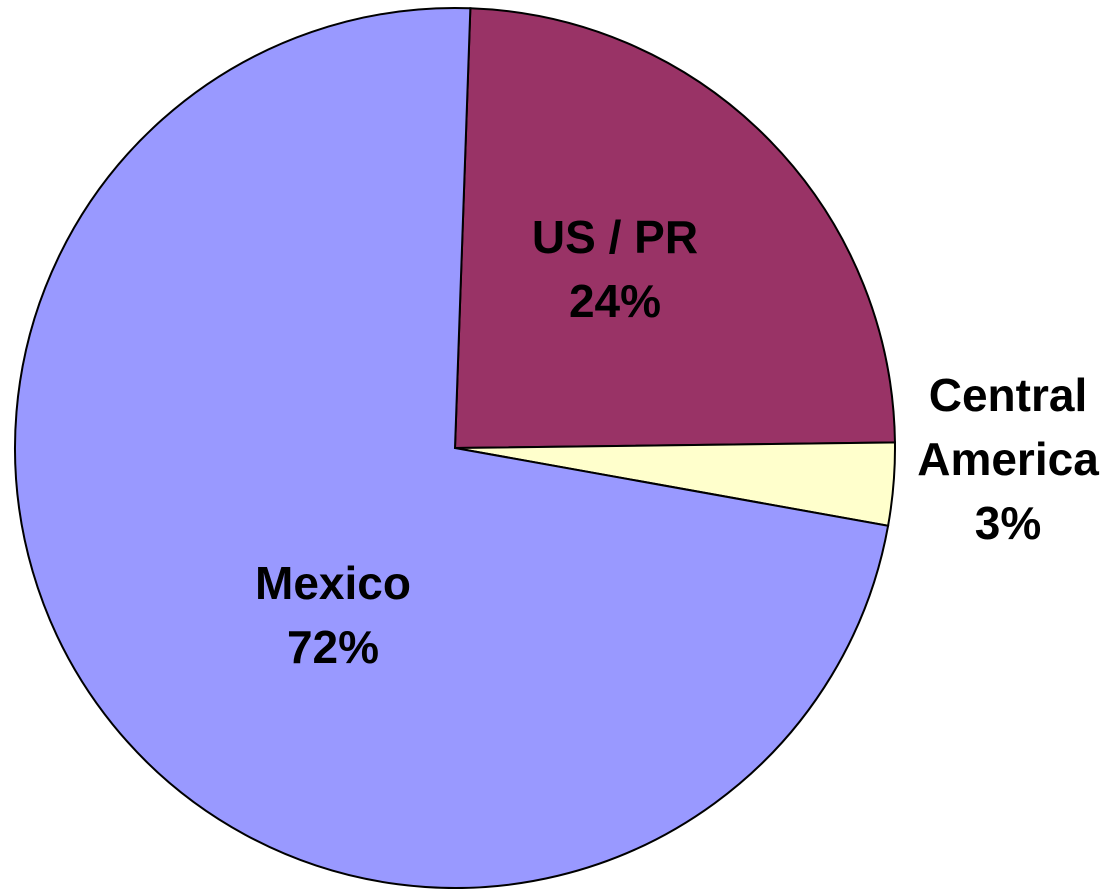 The width and height of the screenshot is (1110, 889). I want to click on slice-label: Mexico 72%, so click(333, 615).